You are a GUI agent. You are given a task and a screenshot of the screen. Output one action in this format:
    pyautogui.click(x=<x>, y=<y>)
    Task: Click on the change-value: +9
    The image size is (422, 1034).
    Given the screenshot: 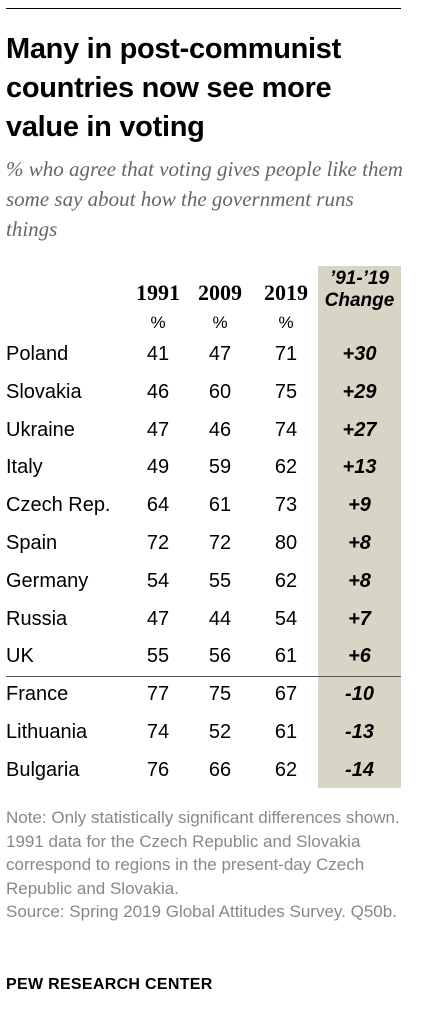 What is the action you would take?
    pyautogui.click(x=359, y=505)
    